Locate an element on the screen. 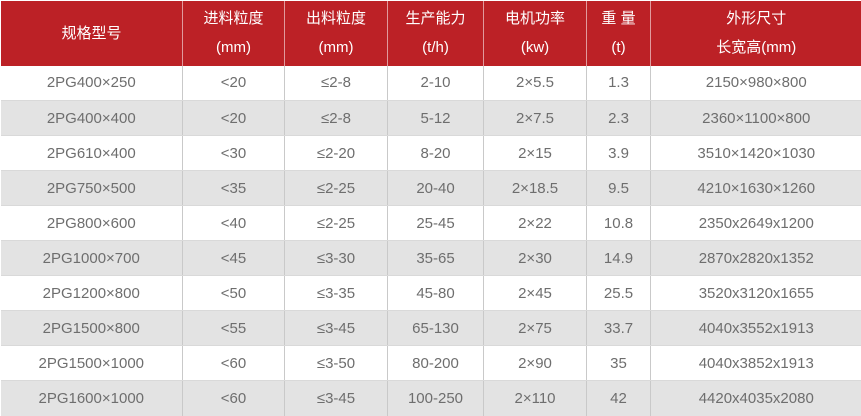 The image size is (861, 416). cell-dimensions: 2870x2820x1352 is located at coordinates (755, 258).